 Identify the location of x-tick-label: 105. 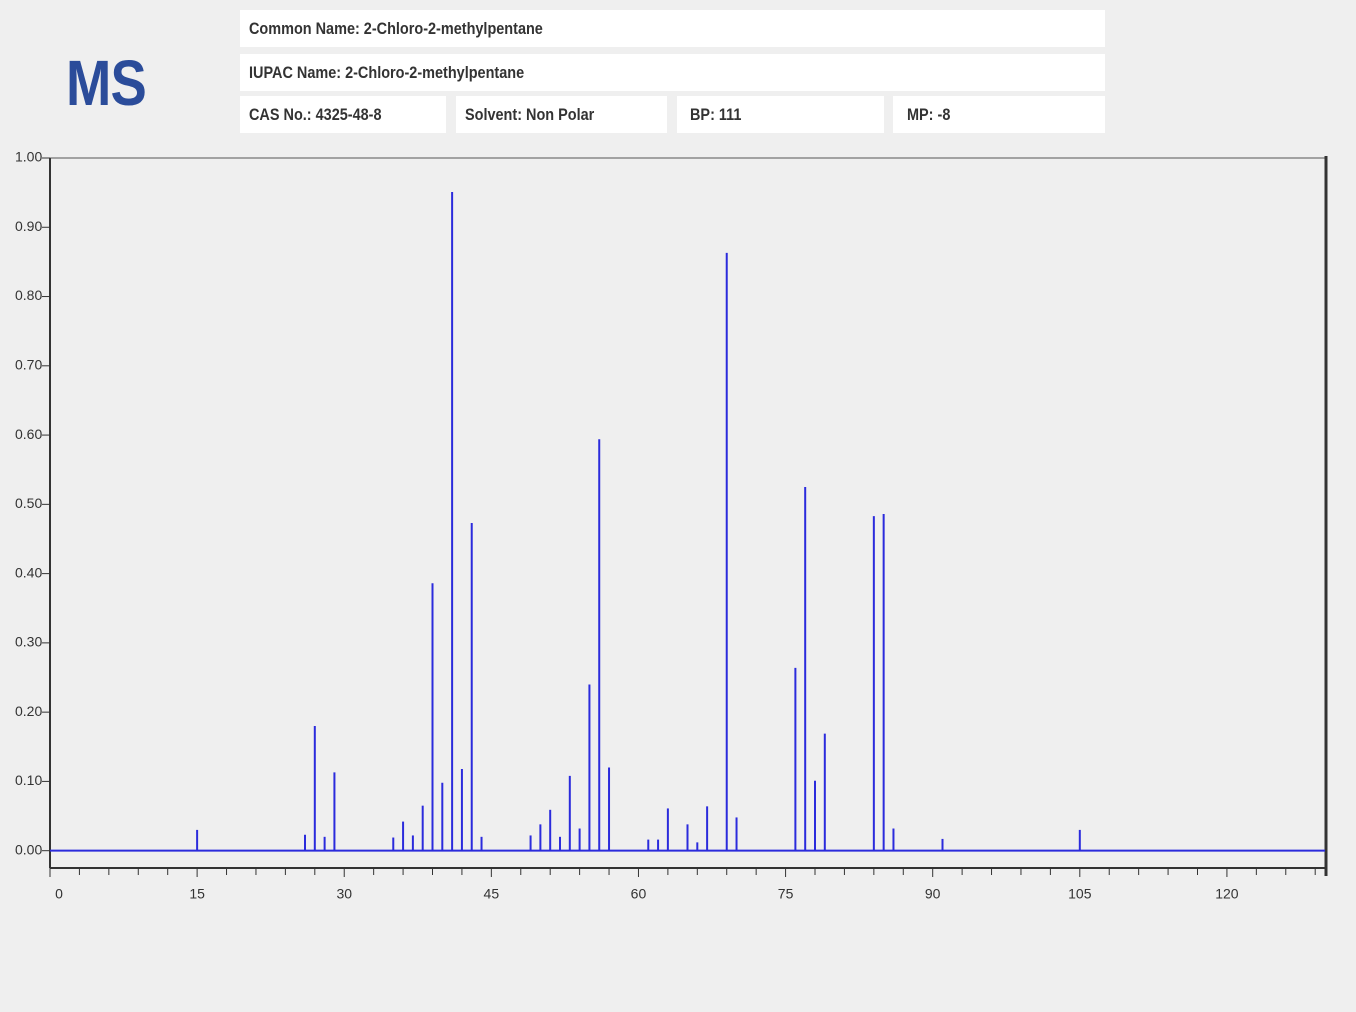
(1080, 894).